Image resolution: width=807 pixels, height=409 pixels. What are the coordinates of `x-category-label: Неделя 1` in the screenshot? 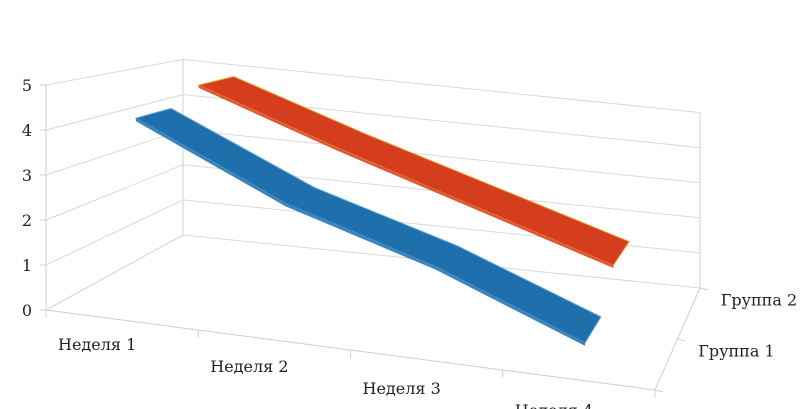 It's located at (97, 344).